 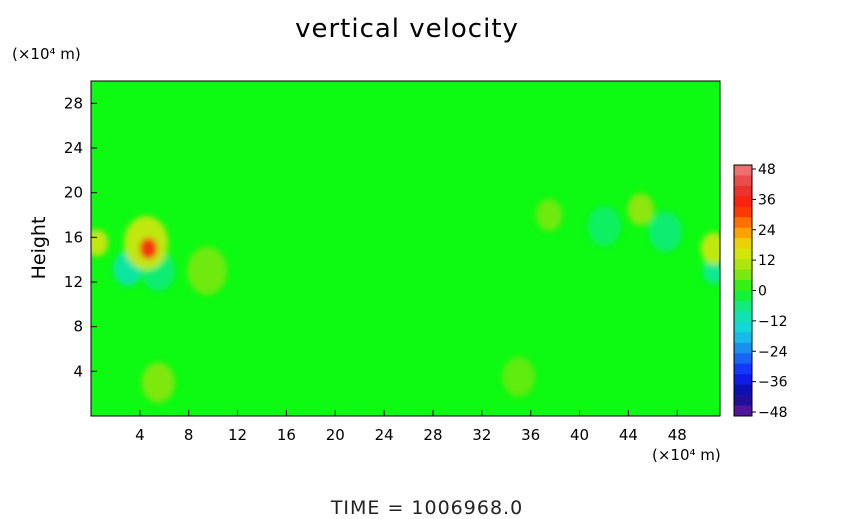 I want to click on colorbar-tick-label: 48, so click(x=767, y=170).